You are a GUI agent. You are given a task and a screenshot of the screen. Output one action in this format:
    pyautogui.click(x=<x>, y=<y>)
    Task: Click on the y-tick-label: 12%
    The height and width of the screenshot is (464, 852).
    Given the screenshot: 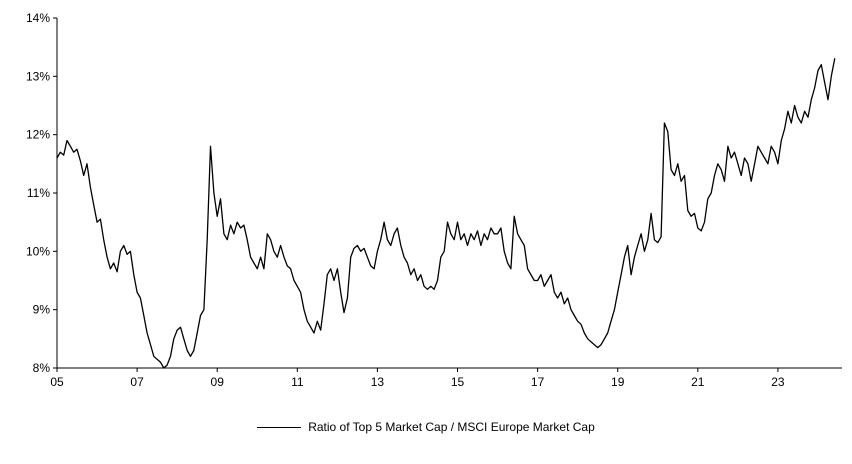 What is the action you would take?
    pyautogui.click(x=38, y=135)
    